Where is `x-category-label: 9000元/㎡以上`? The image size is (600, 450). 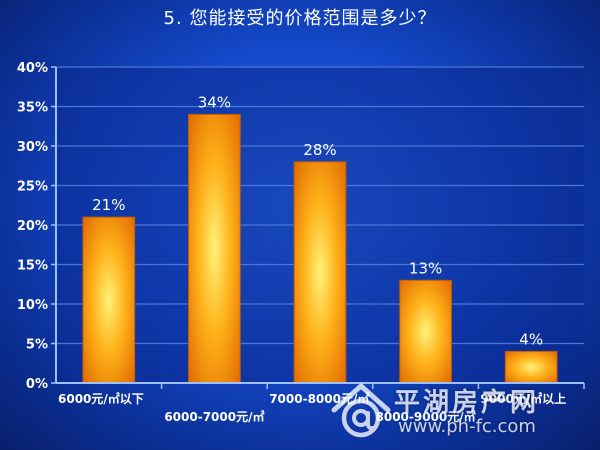 x-category-label: 9000元/㎡以上 is located at coordinates (523, 398).